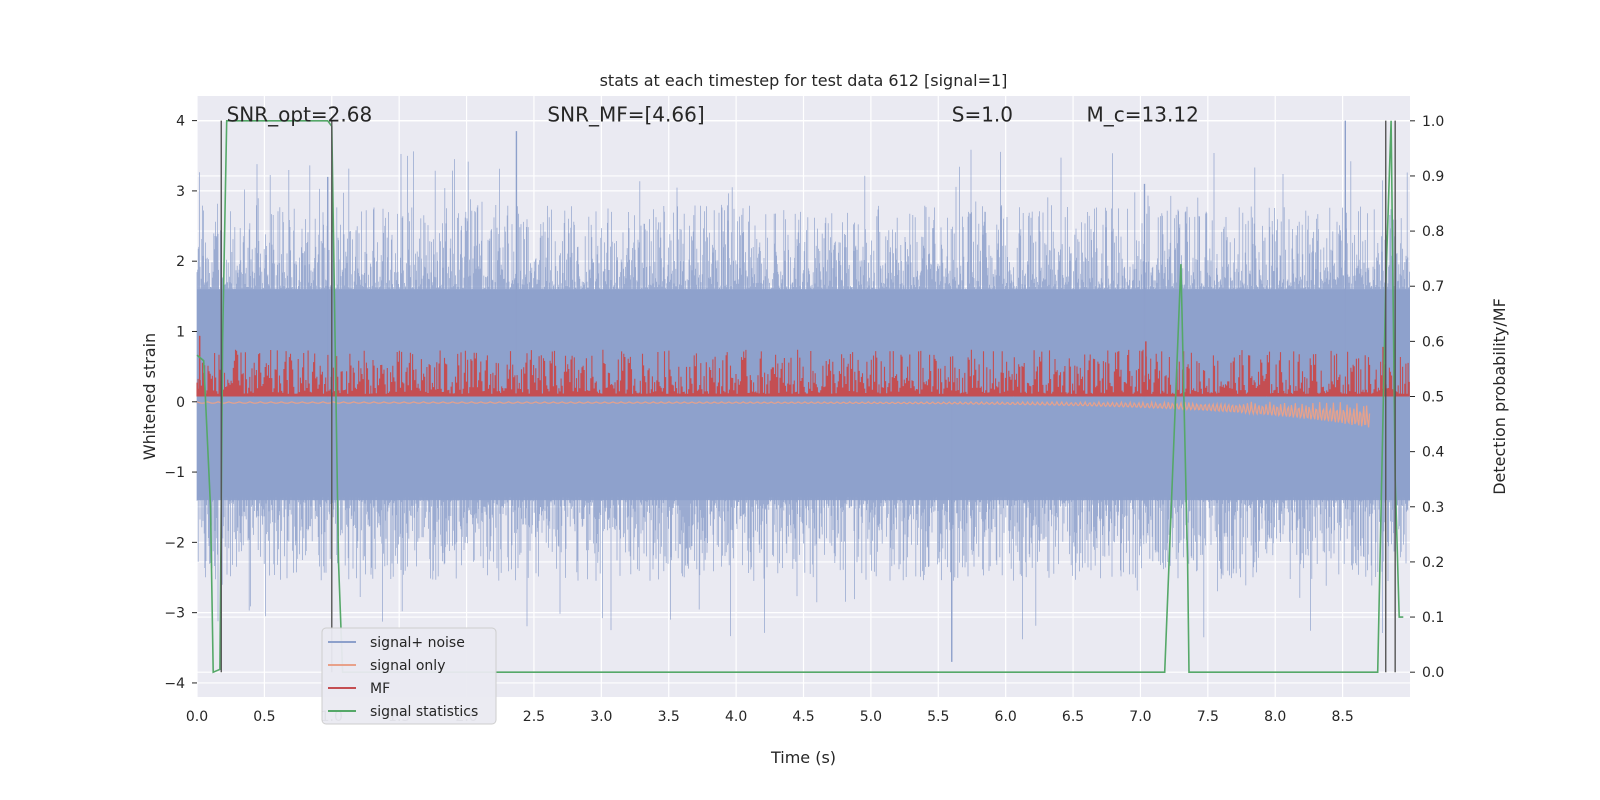 This screenshot has height=800, width=1600. What do you see at coordinates (1275, 717) in the screenshot?
I see `x-tick-label: 8.0` at bounding box center [1275, 717].